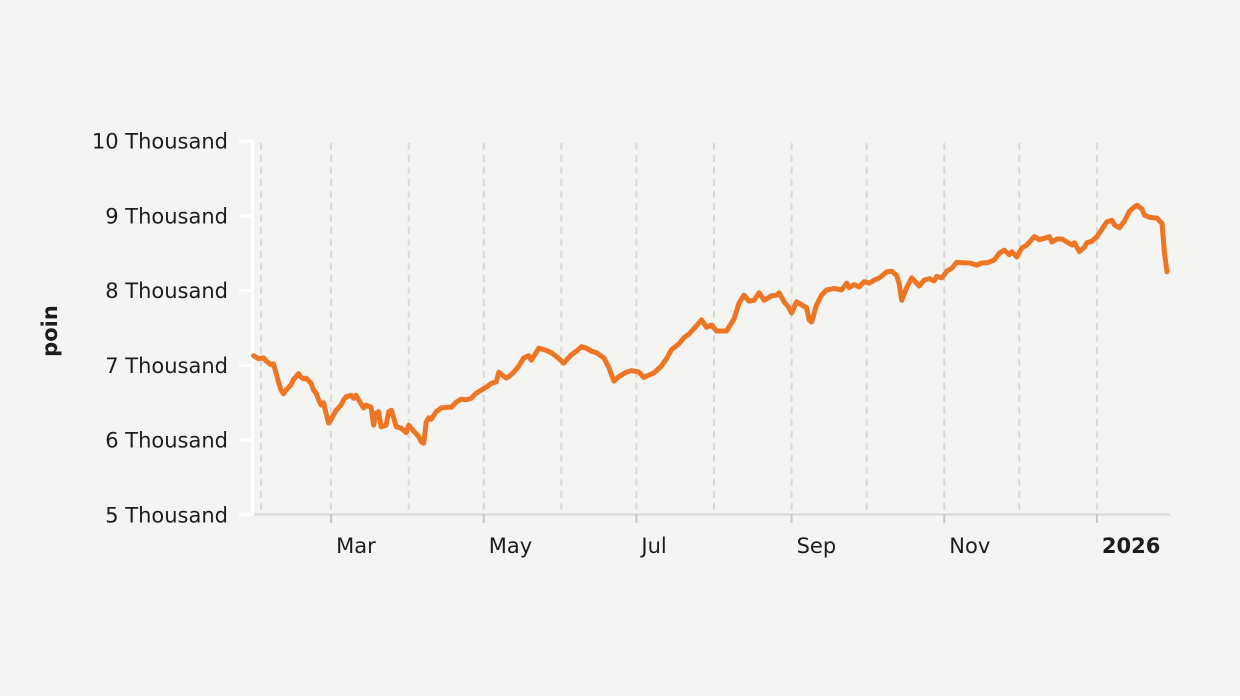 This screenshot has width=1240, height=700. What do you see at coordinates (652, 546) in the screenshot?
I see `x-tick-label: Jul` at bounding box center [652, 546].